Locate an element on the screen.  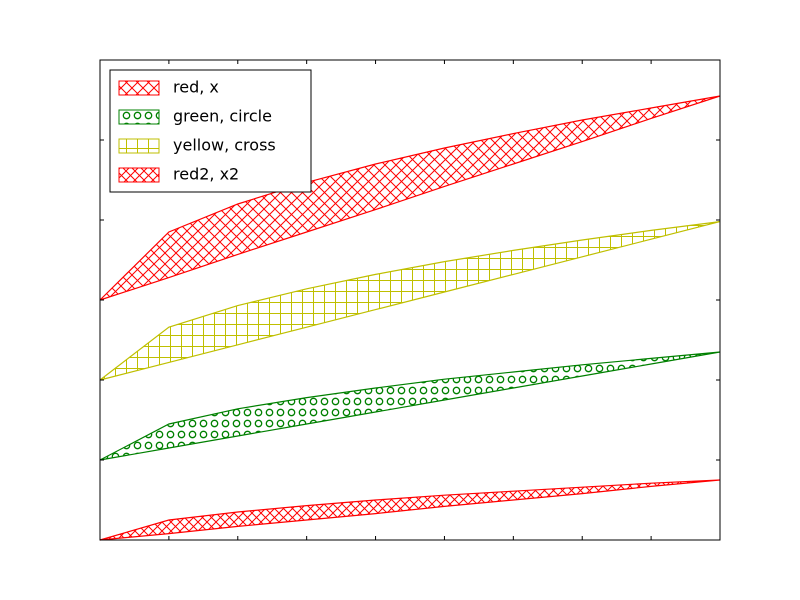
legend-label: red2, x2 is located at coordinates (206, 174).